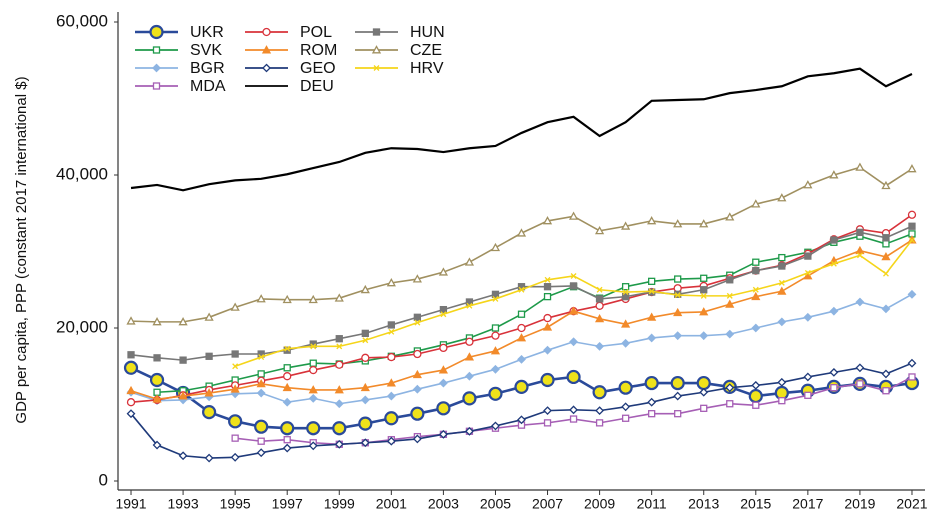 Image resolution: width=931 pixels, height=521 pixels. I want to click on y-tick-label: 0, so click(103, 479).